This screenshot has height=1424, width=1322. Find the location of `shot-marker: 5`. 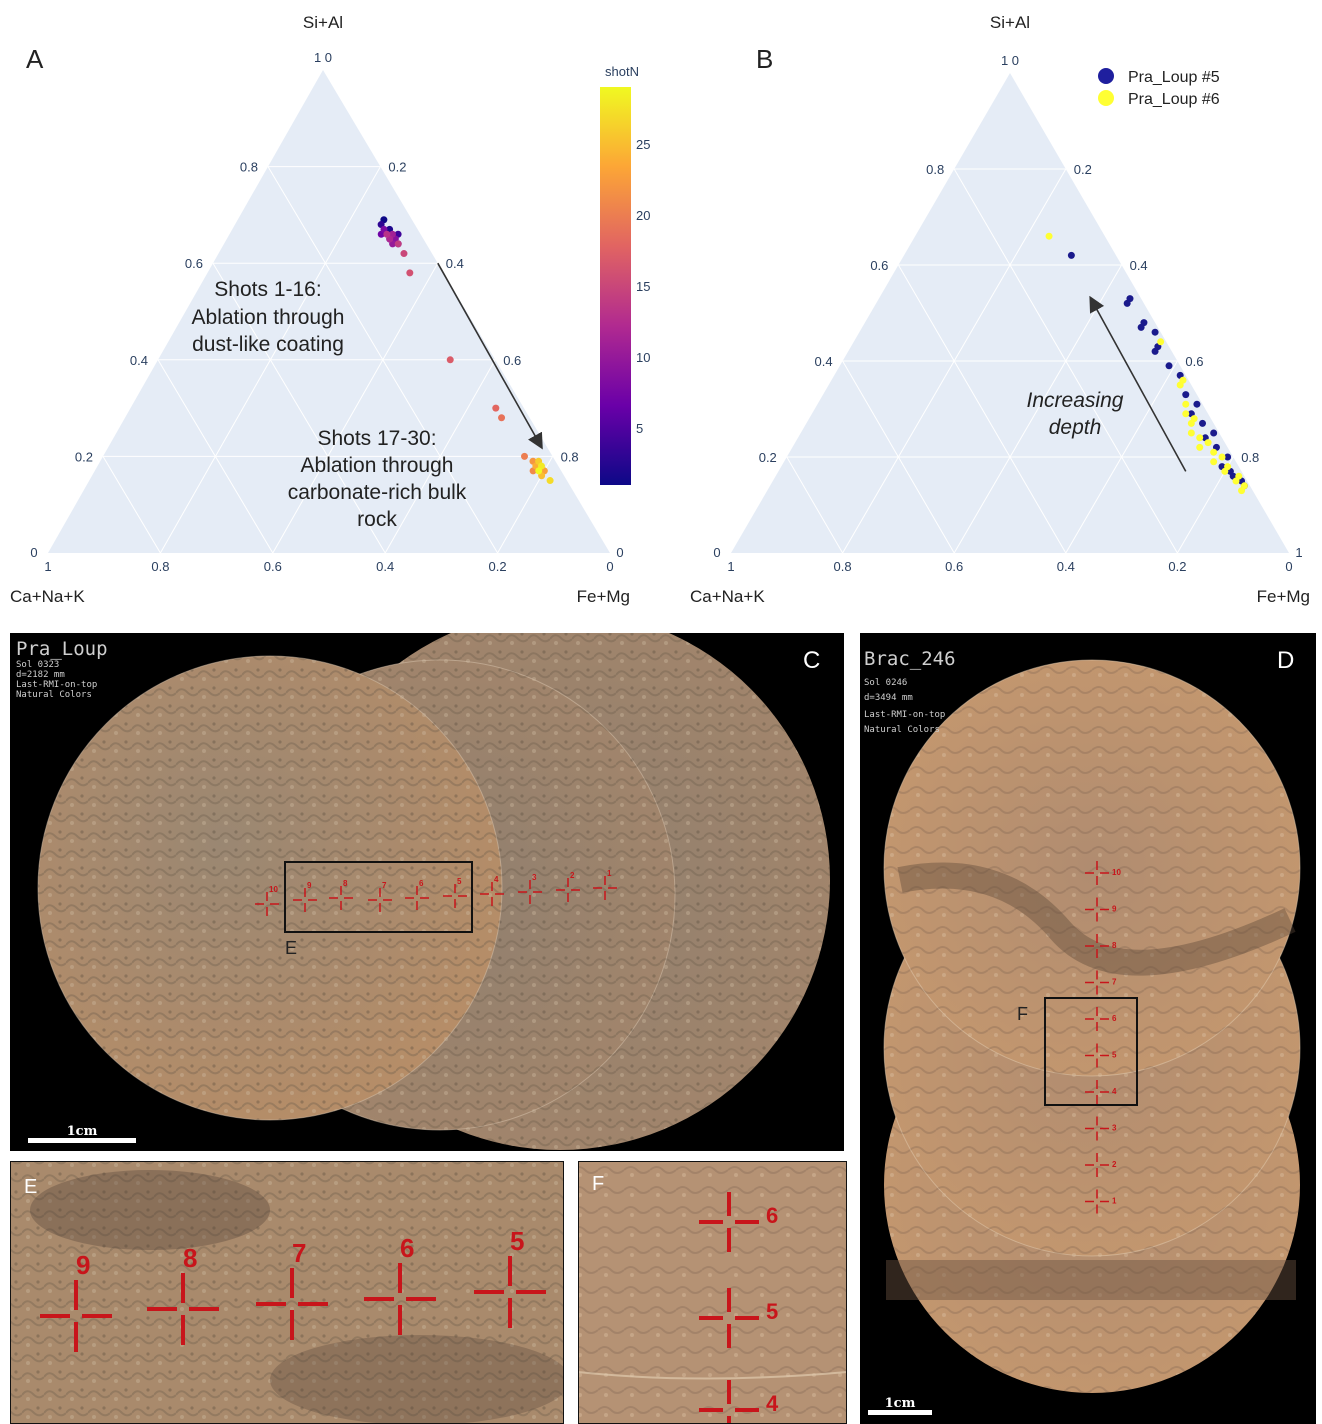

shot-marker: 5 is located at coordinates (1101, 1055).